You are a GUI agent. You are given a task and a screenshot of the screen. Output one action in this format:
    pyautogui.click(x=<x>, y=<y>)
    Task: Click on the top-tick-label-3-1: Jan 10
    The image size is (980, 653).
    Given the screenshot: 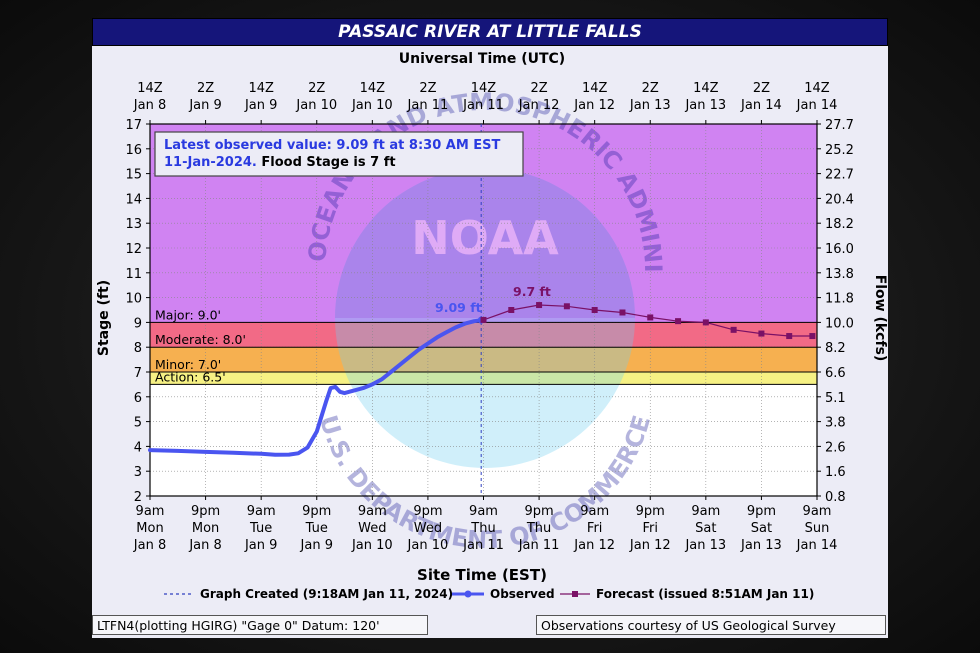 What is the action you would take?
    pyautogui.click(x=316, y=105)
    